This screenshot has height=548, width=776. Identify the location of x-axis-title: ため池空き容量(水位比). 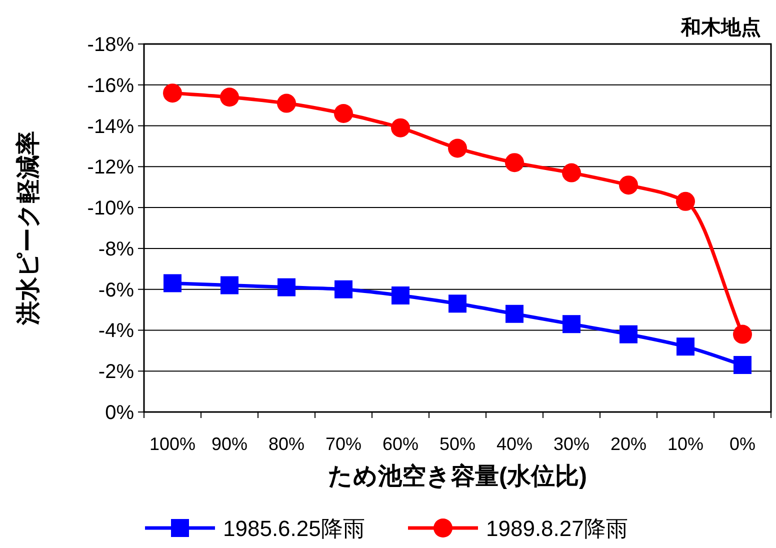
(457, 476).